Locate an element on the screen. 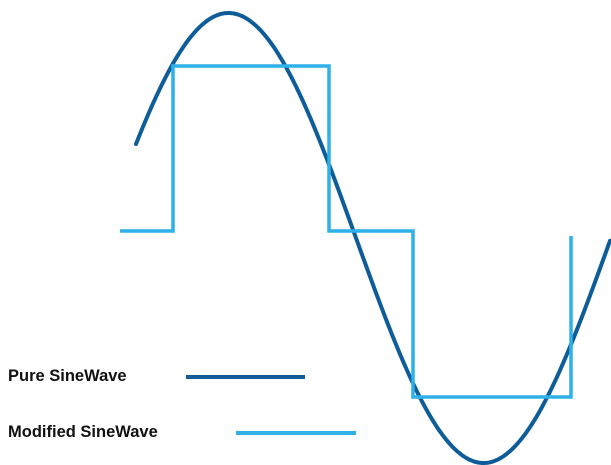  legend-modified-label: Modified SineWave is located at coordinates (83, 432).